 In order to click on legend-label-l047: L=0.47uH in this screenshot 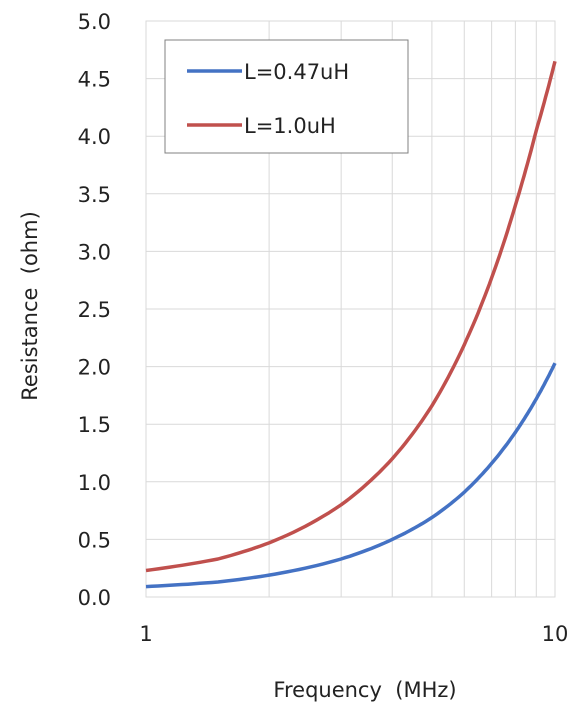, I will do `click(296, 72)`.